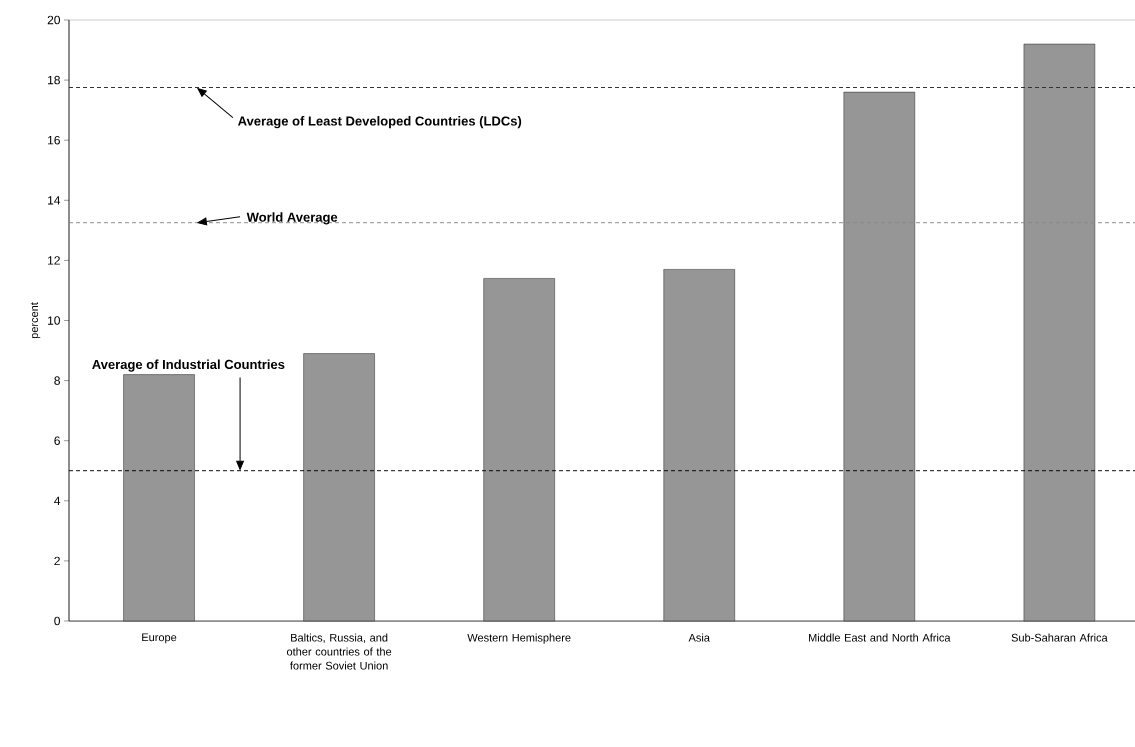 This screenshot has height=747, width=1135. What do you see at coordinates (188, 365) in the screenshot?
I see `ref-line-label: Average of Industrial Countries` at bounding box center [188, 365].